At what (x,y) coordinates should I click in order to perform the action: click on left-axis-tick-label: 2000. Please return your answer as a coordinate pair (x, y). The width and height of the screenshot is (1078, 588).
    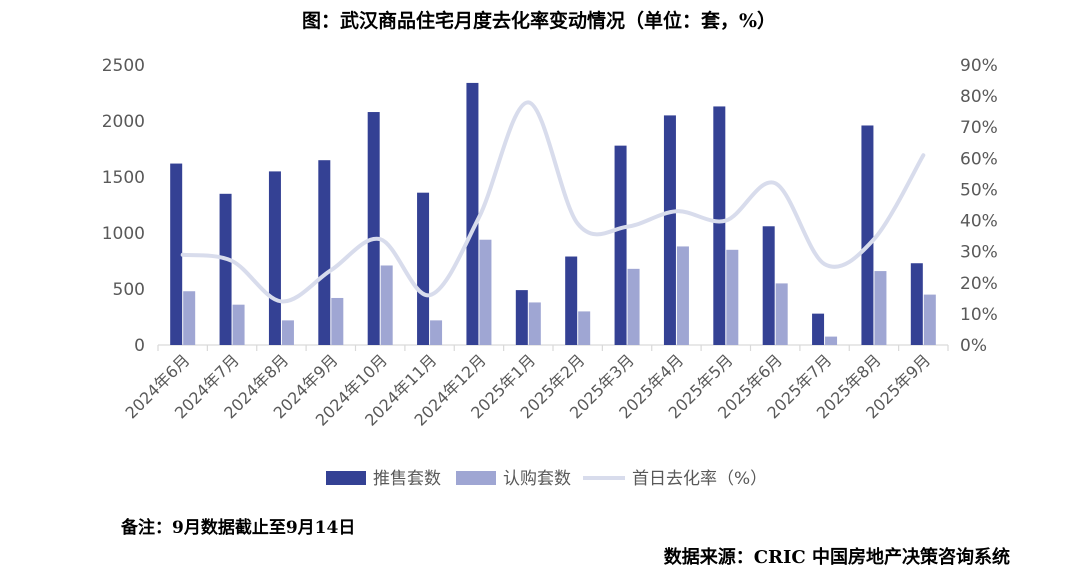
    Looking at the image, I should click on (123, 122).